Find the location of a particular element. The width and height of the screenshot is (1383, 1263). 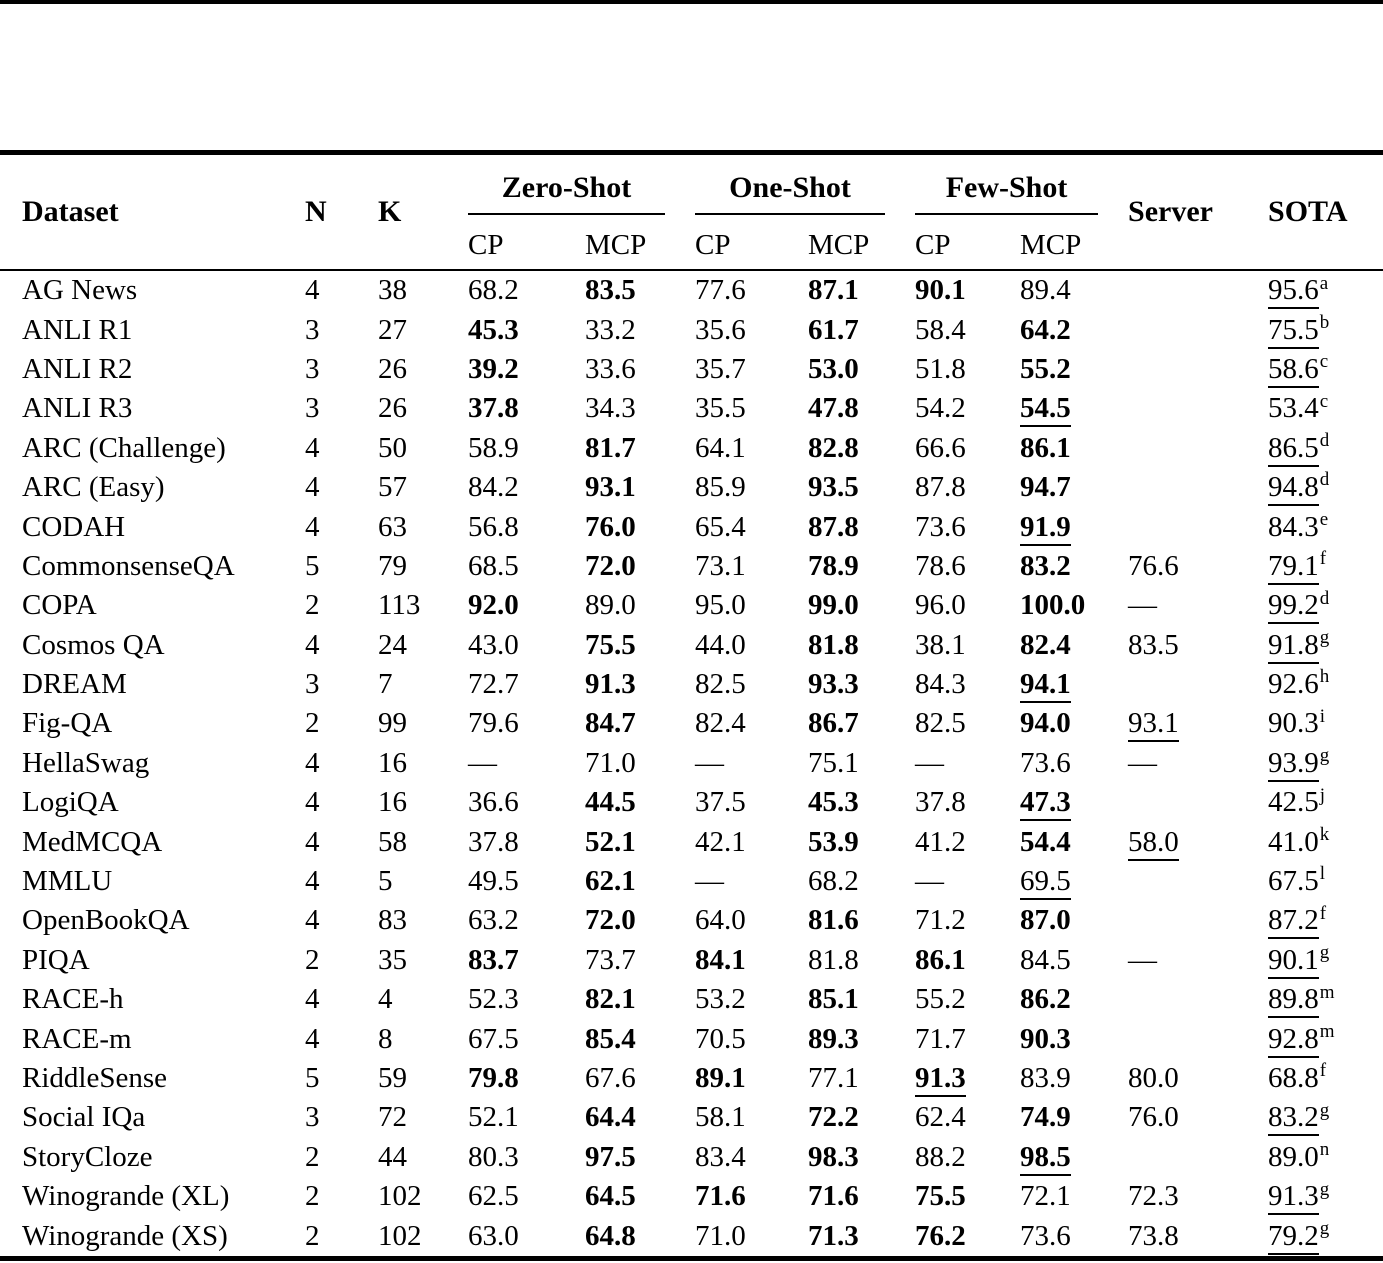

n-cell-value: 3 is located at coordinates (312, 684).